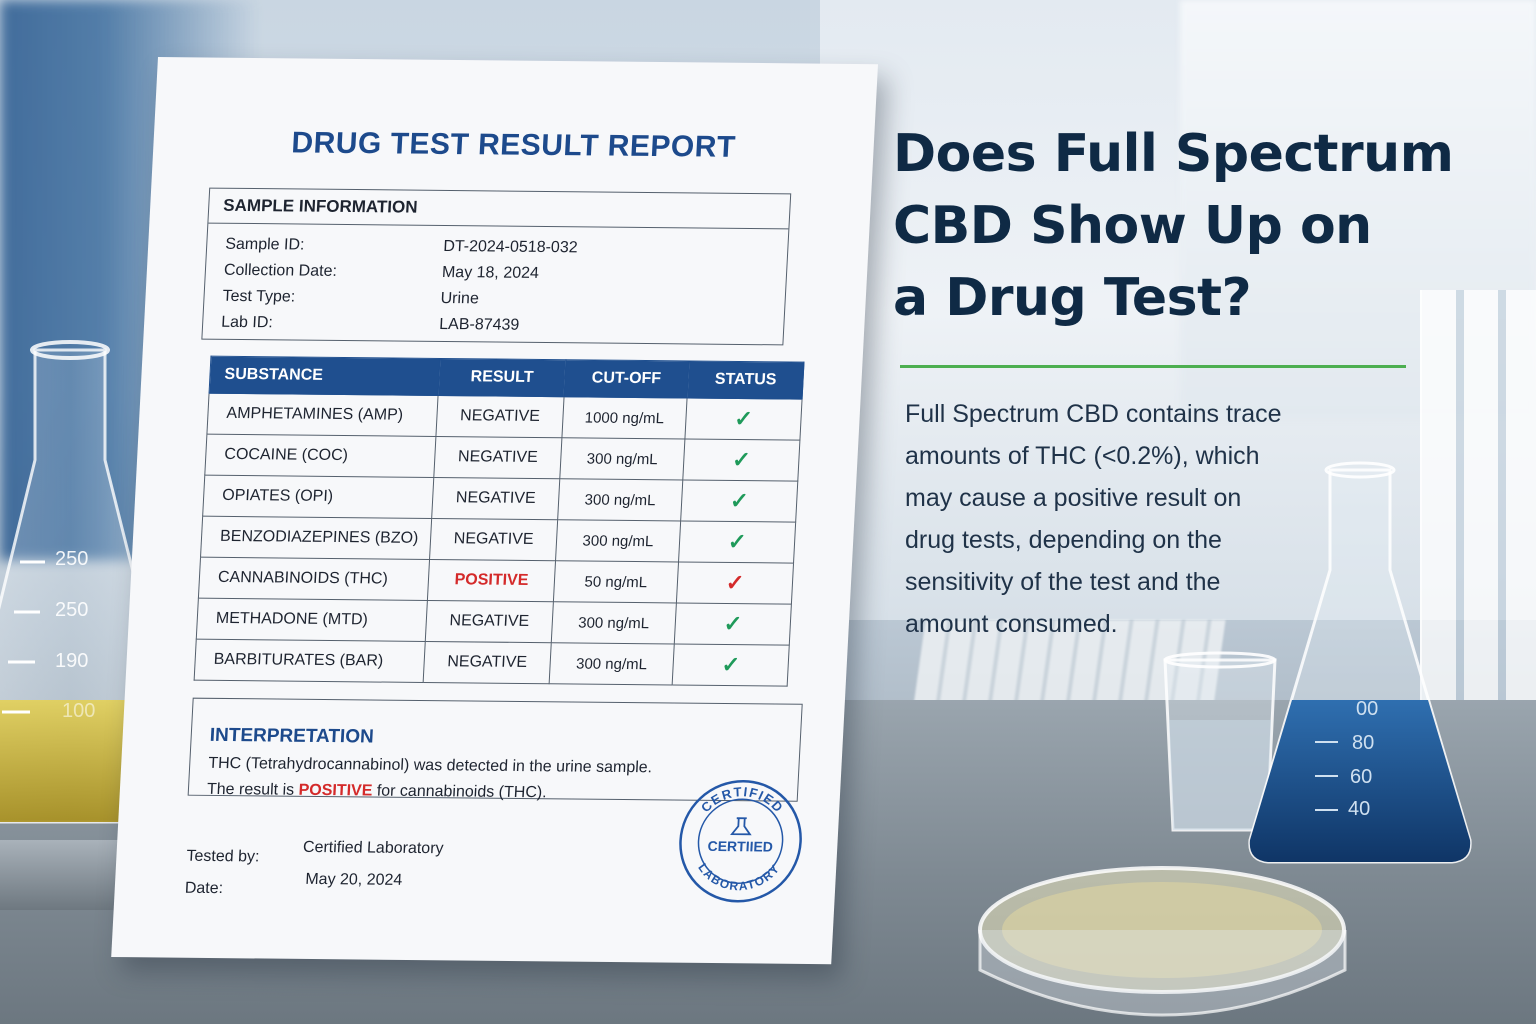  I want to click on column-header-result: RESULT, so click(502, 377).